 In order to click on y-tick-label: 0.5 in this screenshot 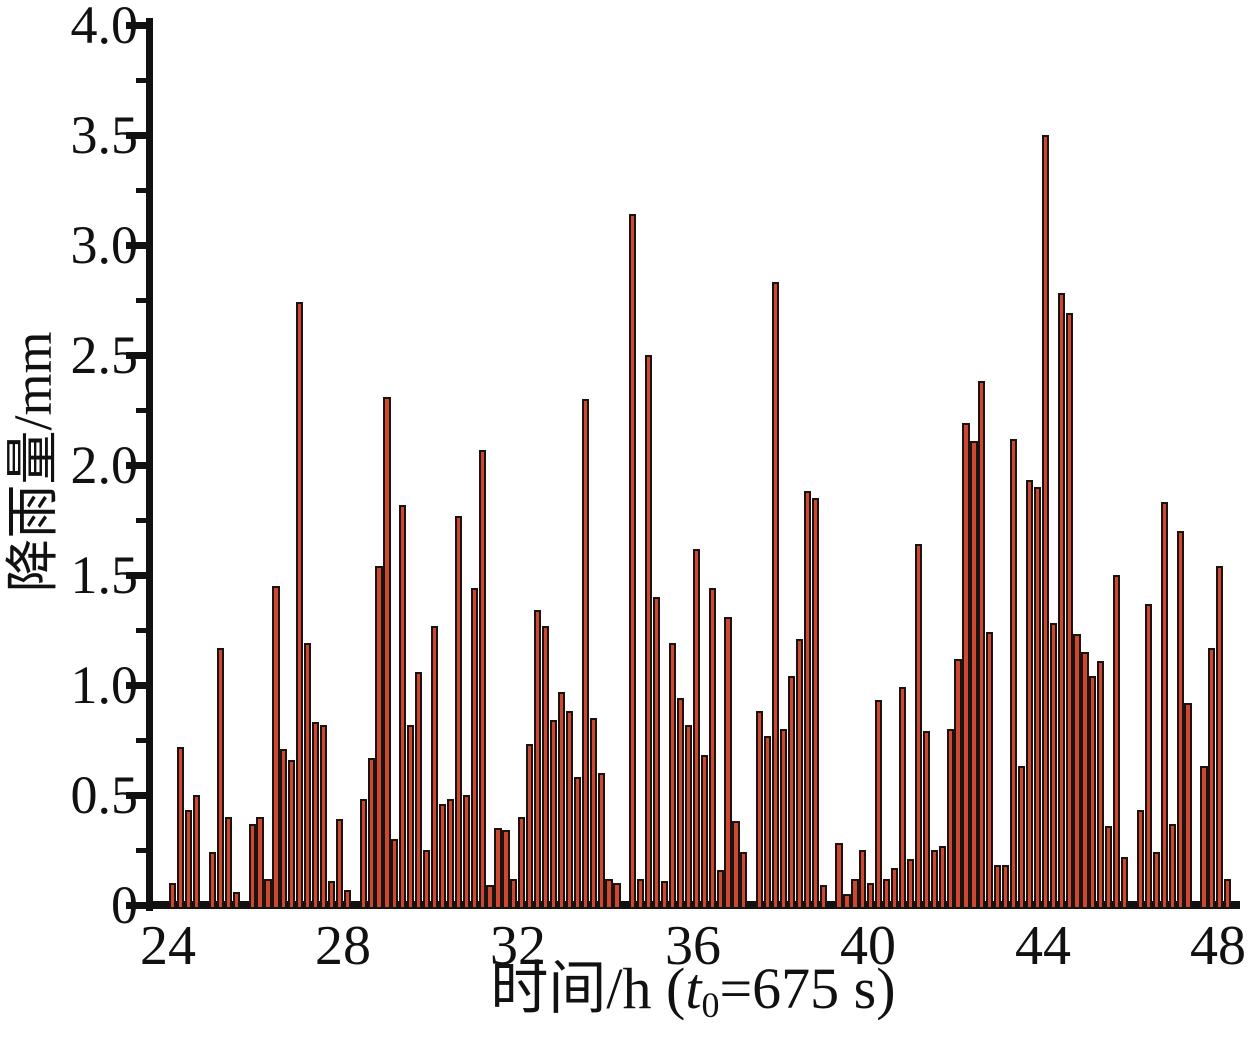, I will do `click(104, 795)`.